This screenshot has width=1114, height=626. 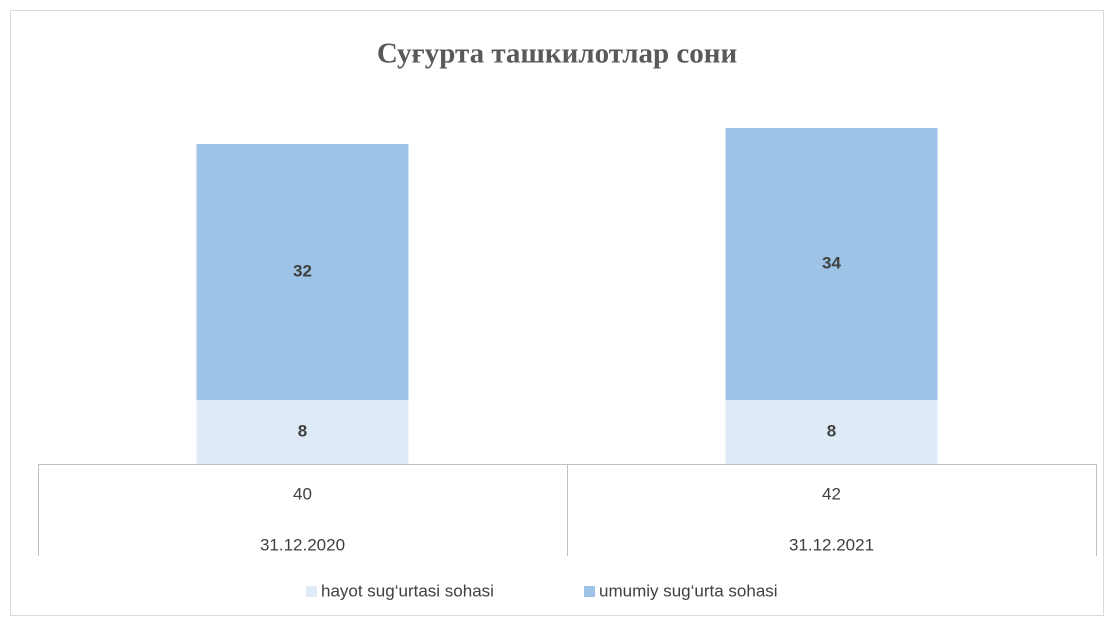 I want to click on legend-label: hayot sug‘urtasi sohasi, so click(x=407, y=590).